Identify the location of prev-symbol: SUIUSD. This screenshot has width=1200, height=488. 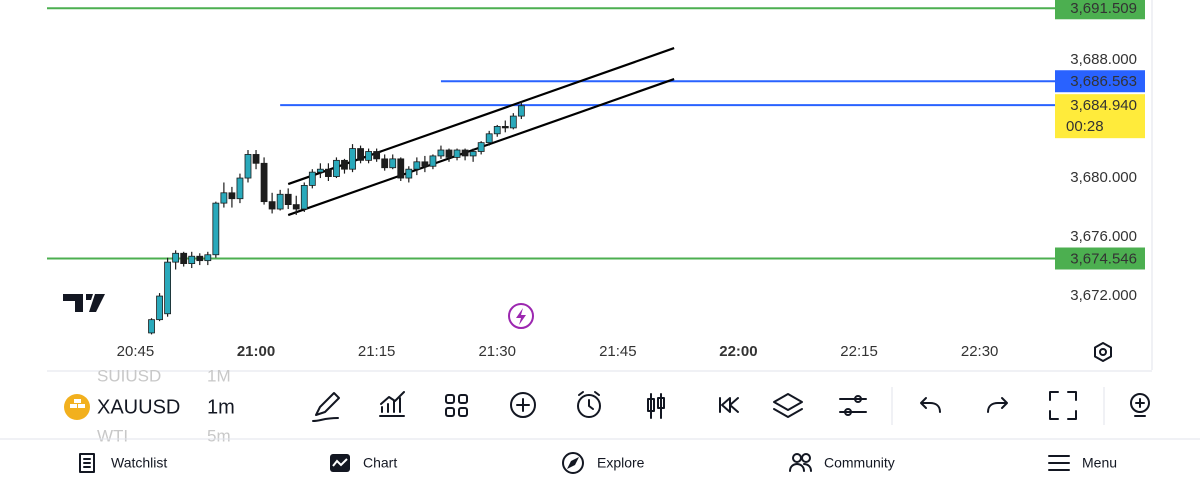
(129, 375).